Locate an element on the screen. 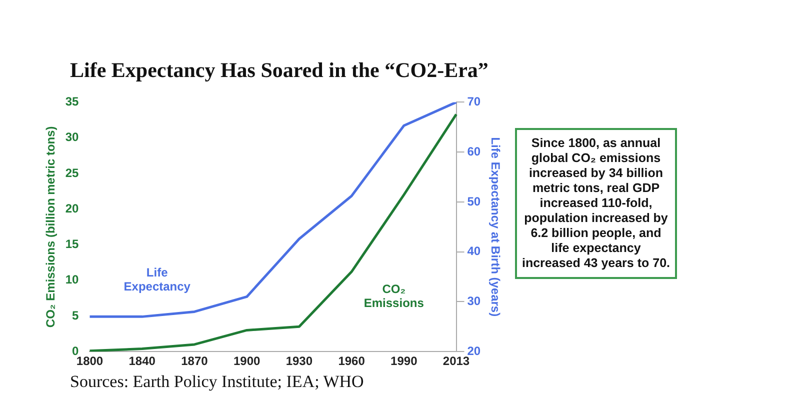  x-tick-label: 1990 is located at coordinates (404, 361).